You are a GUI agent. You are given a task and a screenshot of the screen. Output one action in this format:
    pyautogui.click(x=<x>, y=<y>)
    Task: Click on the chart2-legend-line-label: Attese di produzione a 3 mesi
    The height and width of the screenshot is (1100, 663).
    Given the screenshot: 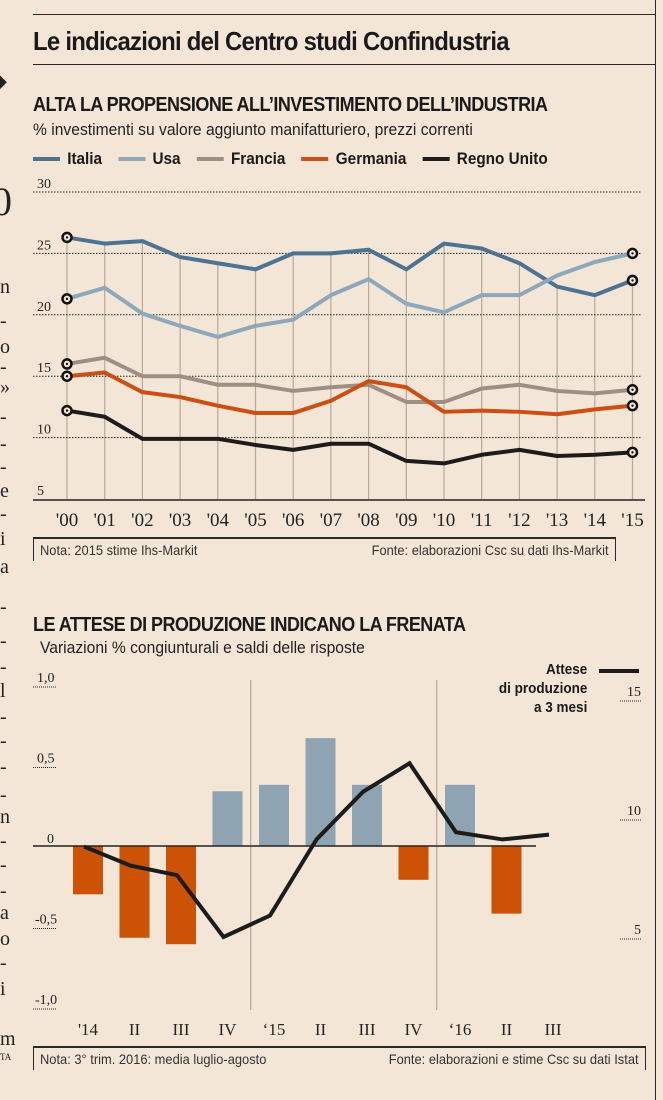 What is the action you would take?
    pyautogui.click(x=543, y=688)
    